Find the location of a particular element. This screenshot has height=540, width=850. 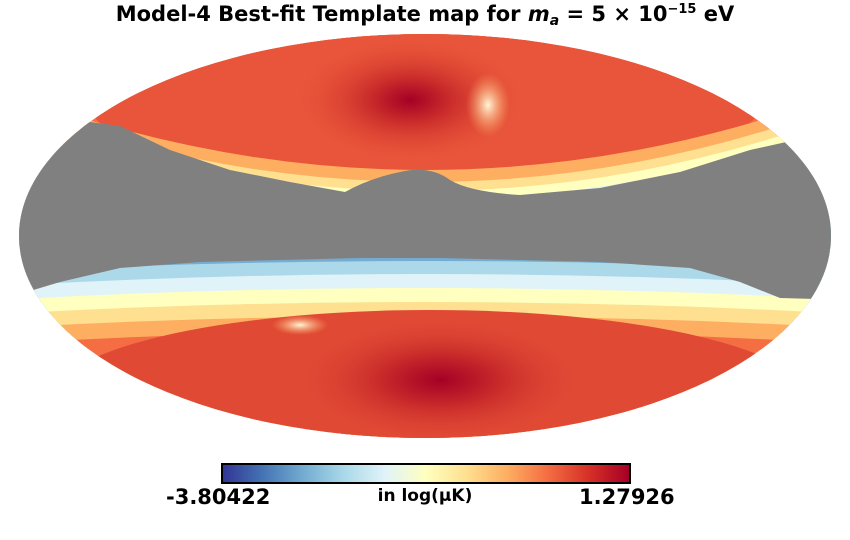

title-unit: eV is located at coordinates (715, 14).